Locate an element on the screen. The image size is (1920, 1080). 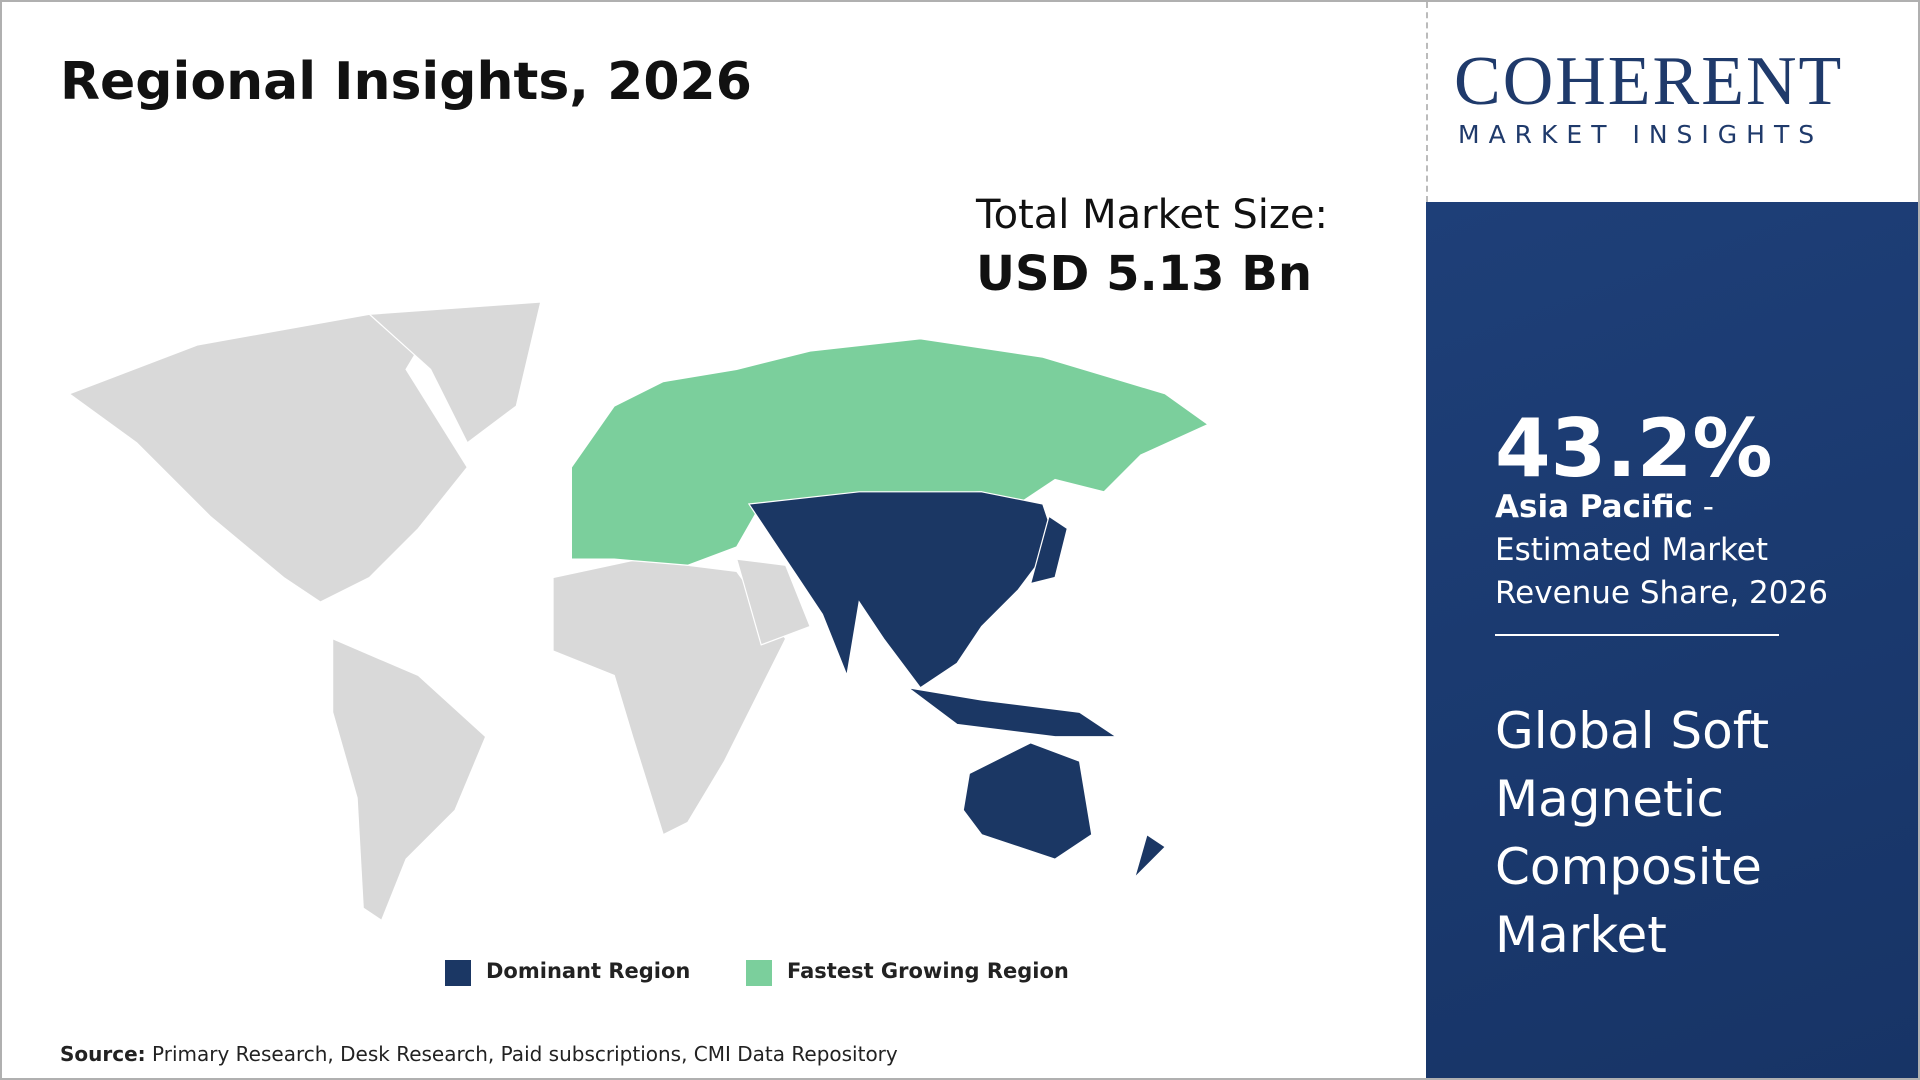
new-zealand is located at coordinates (1150, 856).